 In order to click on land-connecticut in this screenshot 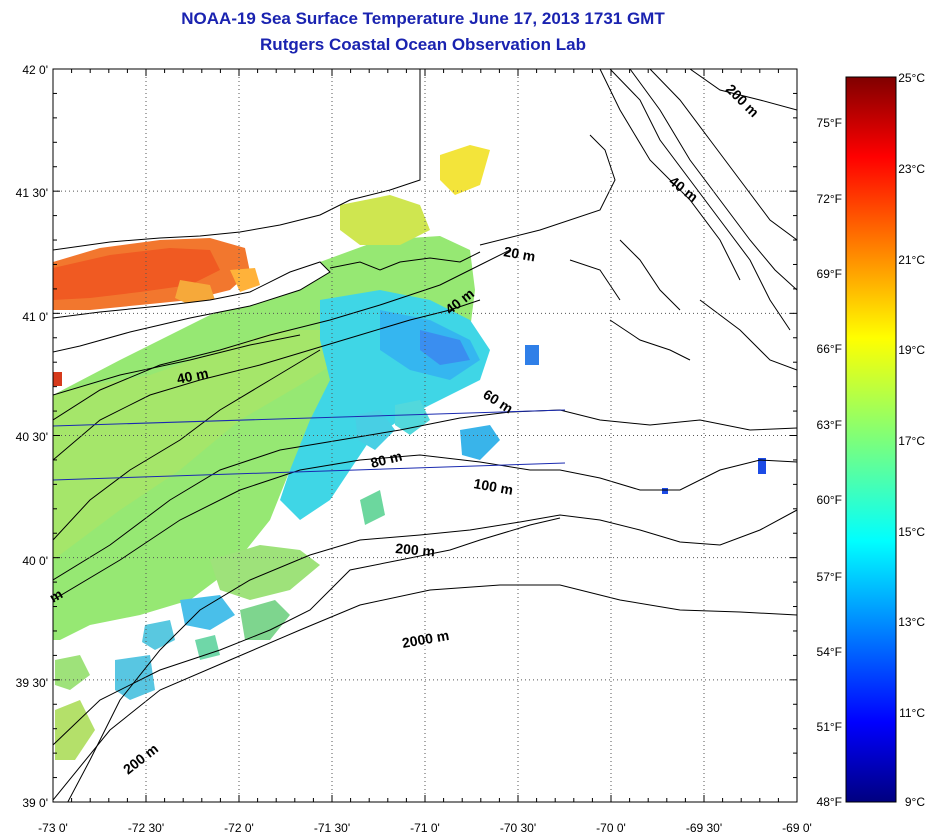, I will do `click(237, 160)`.